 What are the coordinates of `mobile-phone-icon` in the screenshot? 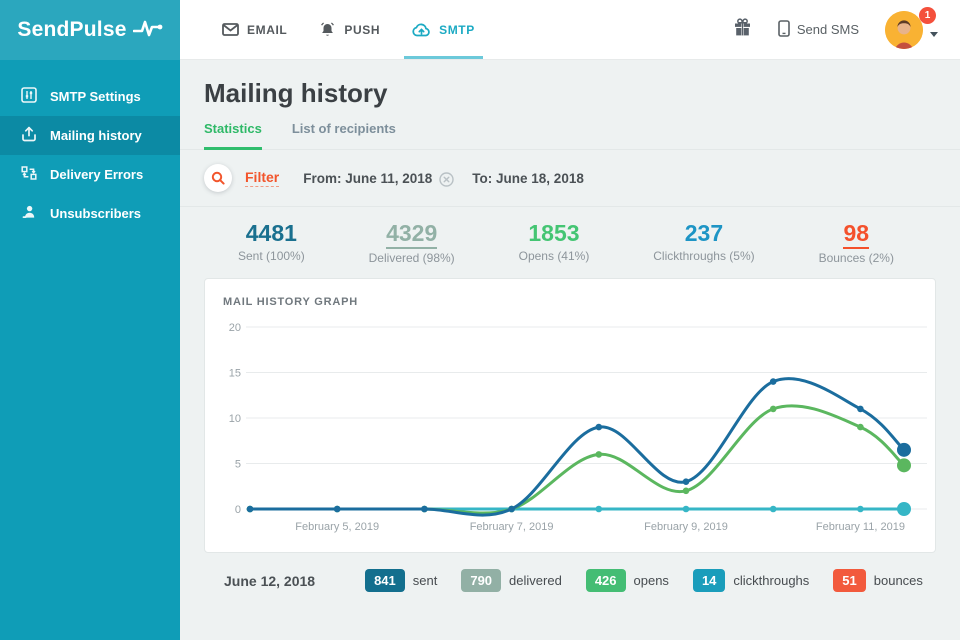 It's located at (784, 29).